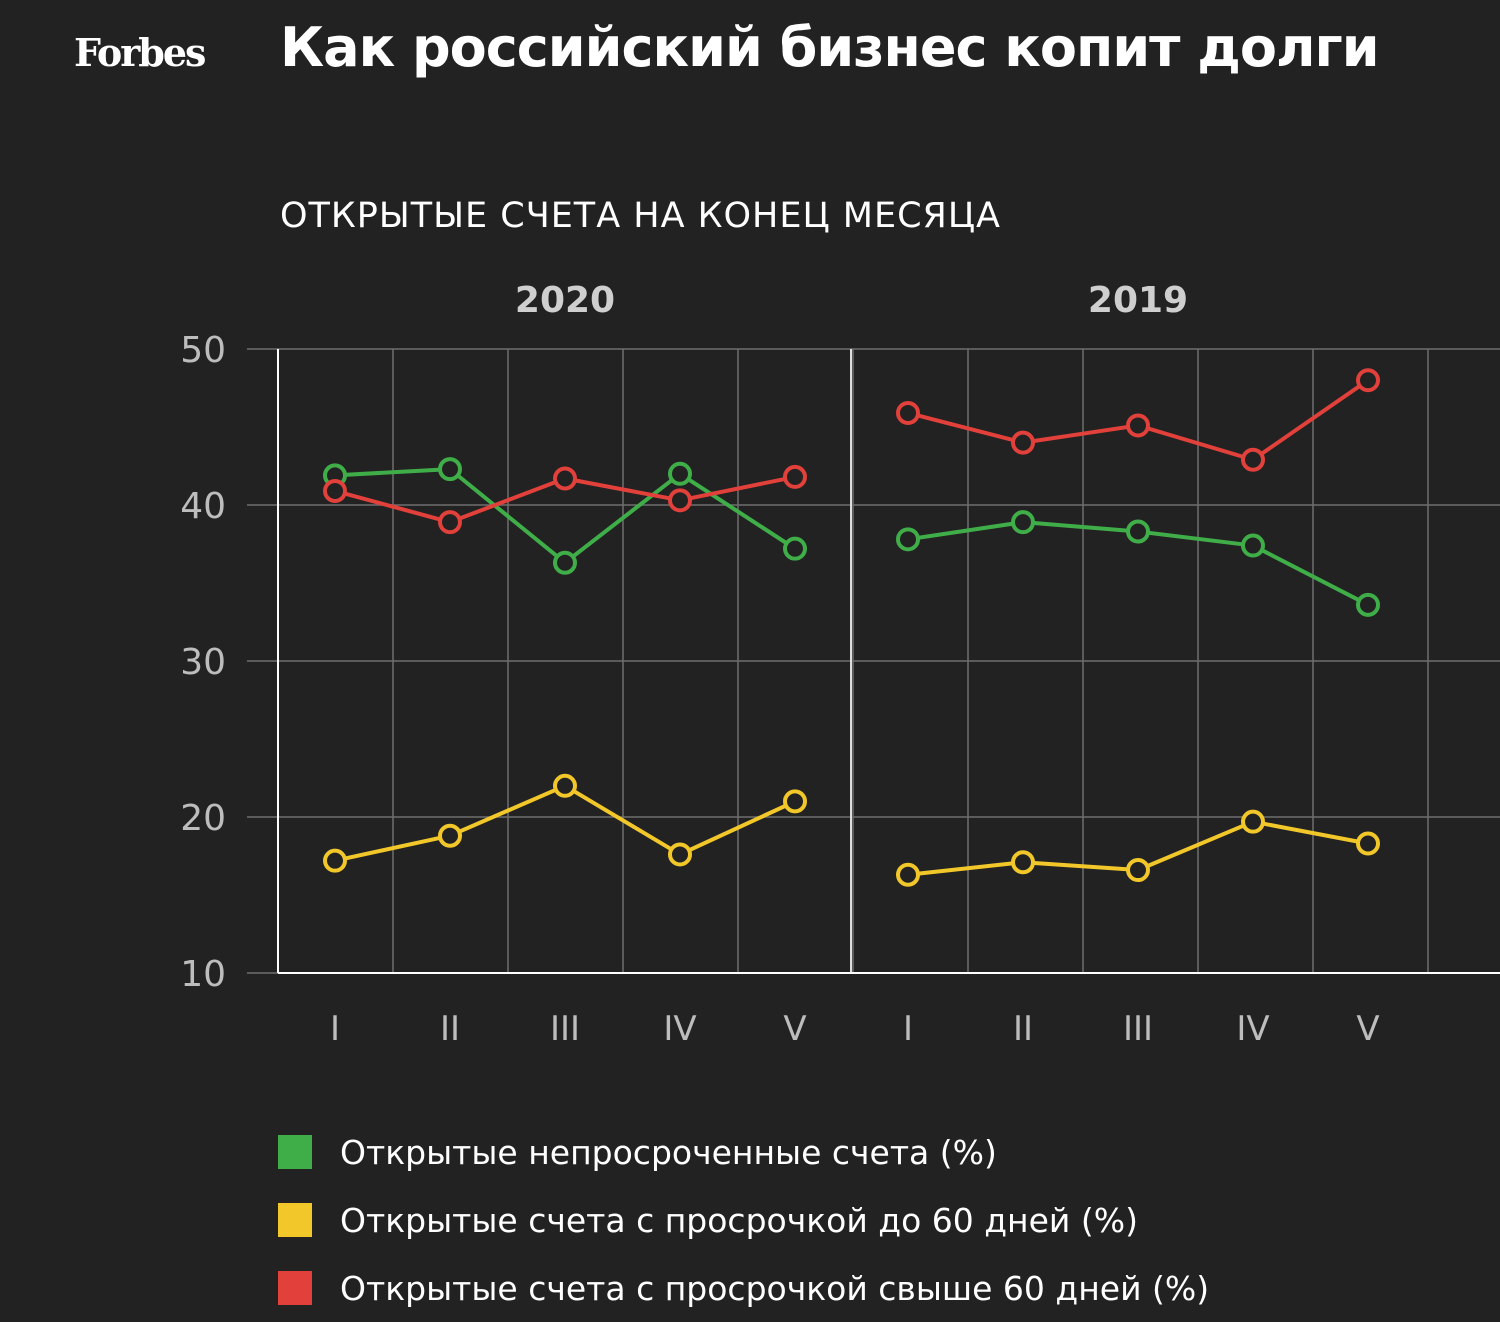 This screenshot has width=1500, height=1322. What do you see at coordinates (830, 47) in the screenshot?
I see `page-title: Как российский бизнес копит долги` at bounding box center [830, 47].